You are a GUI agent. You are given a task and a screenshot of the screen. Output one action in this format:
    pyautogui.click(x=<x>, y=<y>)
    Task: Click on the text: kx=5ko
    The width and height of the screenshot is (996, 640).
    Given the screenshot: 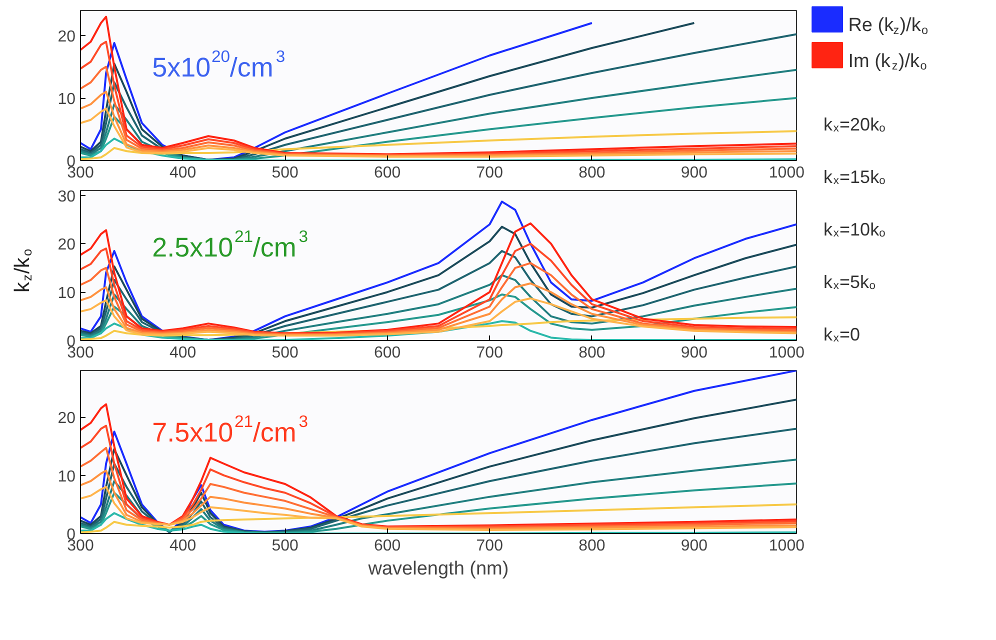 What is the action you would take?
    pyautogui.click(x=850, y=282)
    